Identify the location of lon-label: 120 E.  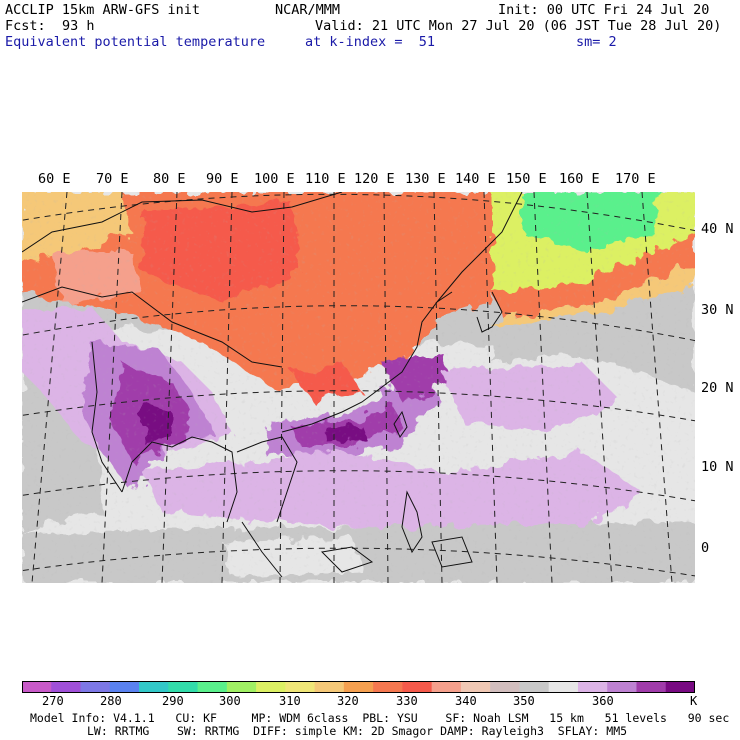
(374, 179).